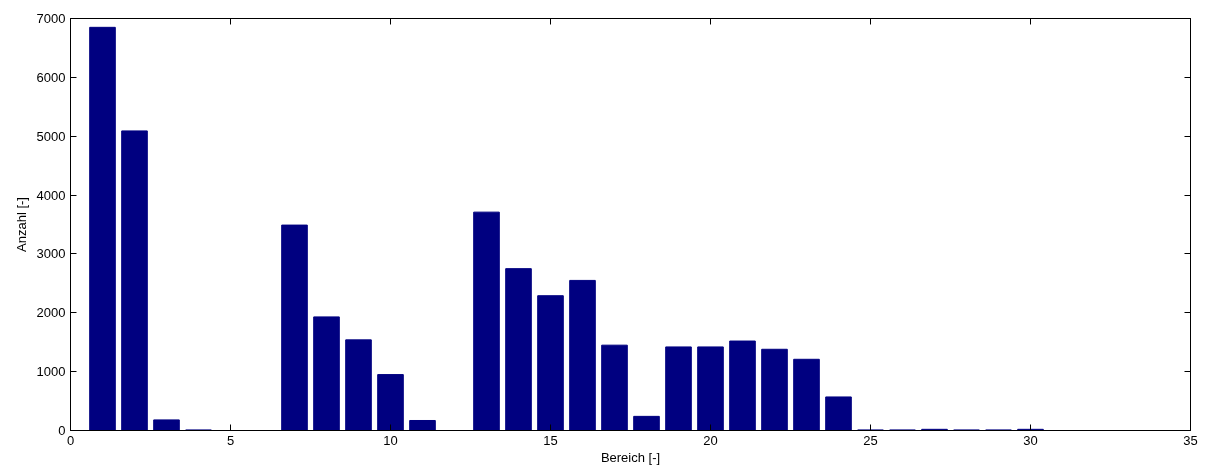 The height and width of the screenshot is (470, 1212). Describe the element at coordinates (51, 313) in the screenshot. I see `y-tick-label: 2000` at that location.